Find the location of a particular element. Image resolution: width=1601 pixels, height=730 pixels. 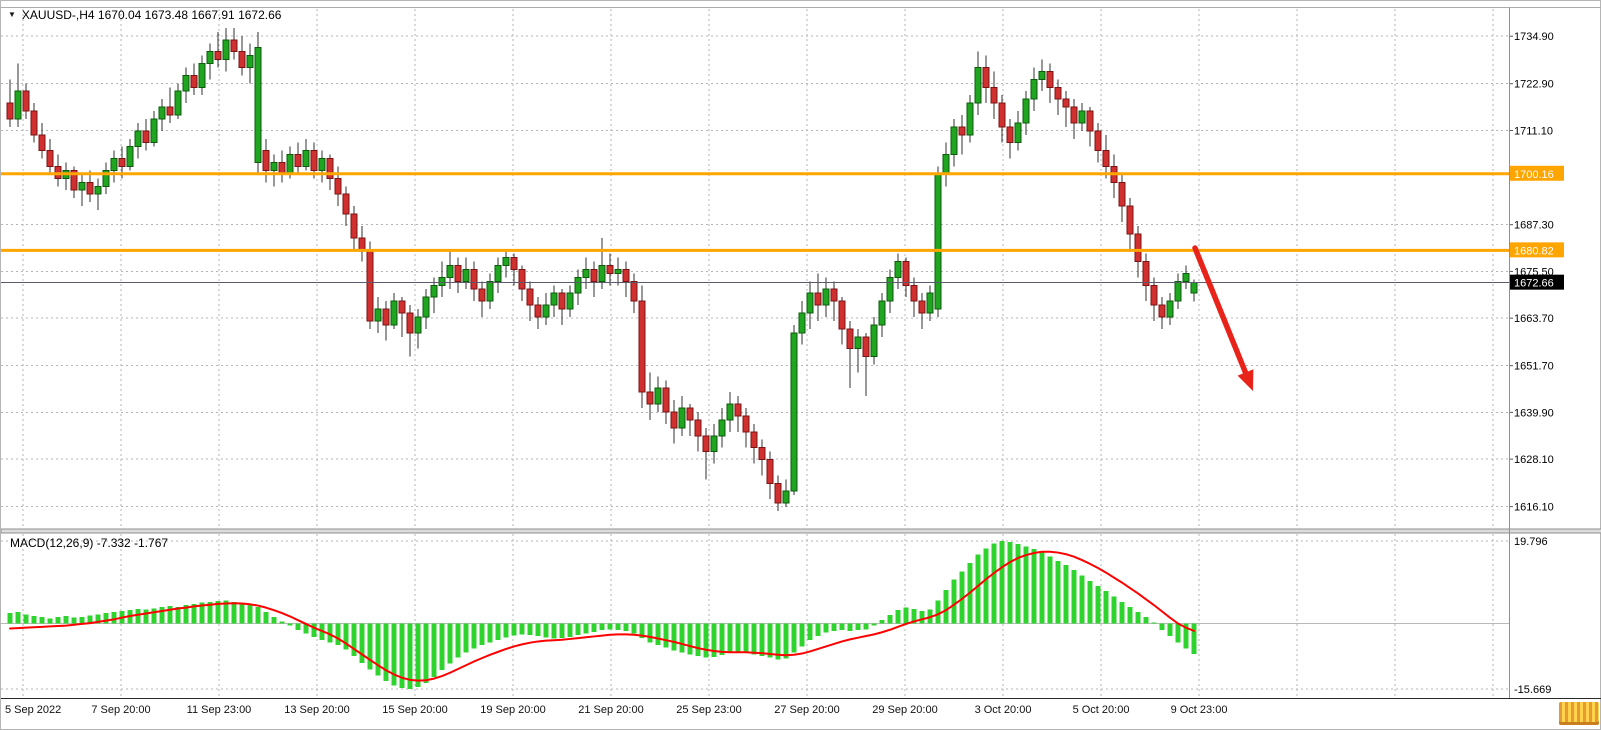

time-axis-label: 27 Sep 20:00 is located at coordinates (806, 710).